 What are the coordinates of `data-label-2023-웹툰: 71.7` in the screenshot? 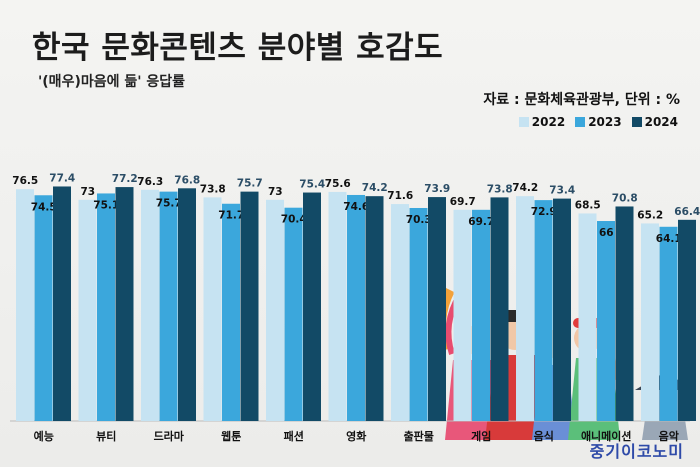 It's located at (231, 216).